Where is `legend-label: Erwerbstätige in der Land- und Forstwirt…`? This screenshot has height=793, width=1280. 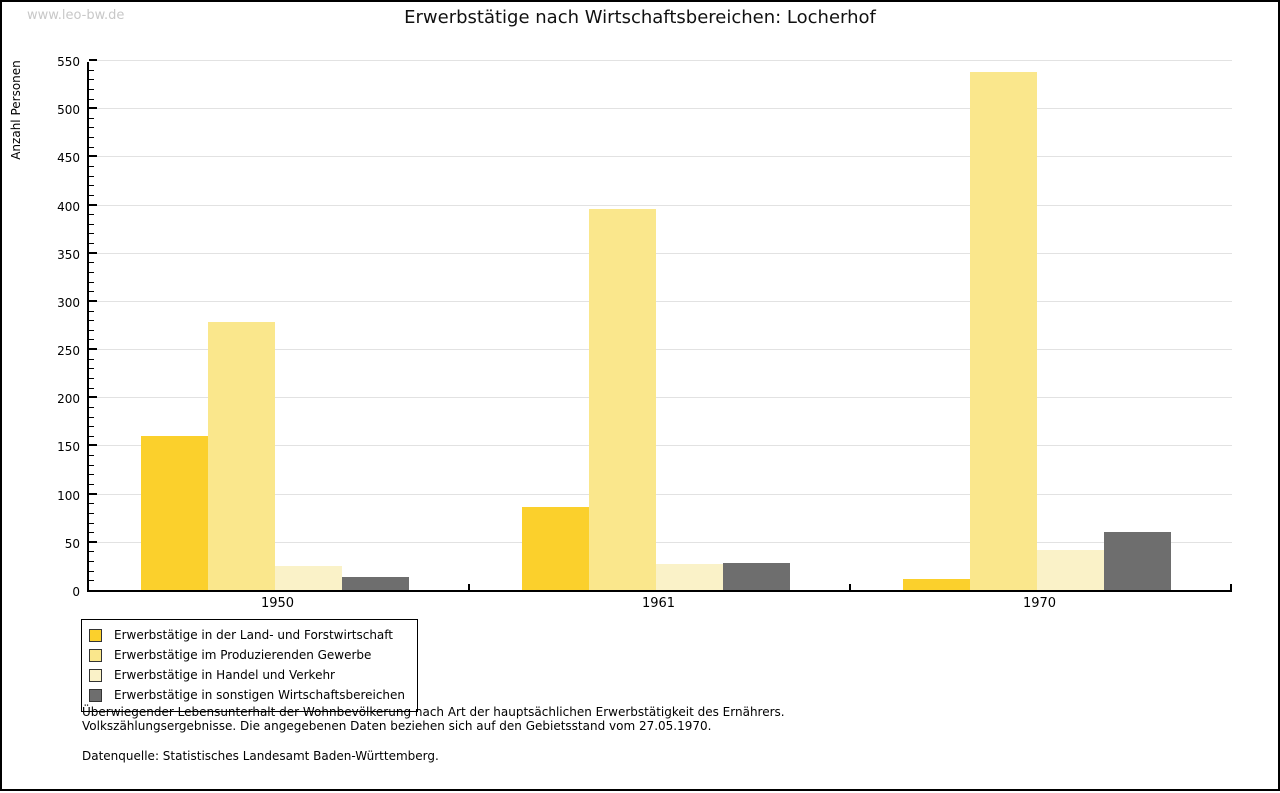 legend-label: Erwerbstätige in der Land- und Forstwirt… is located at coordinates (253, 635).